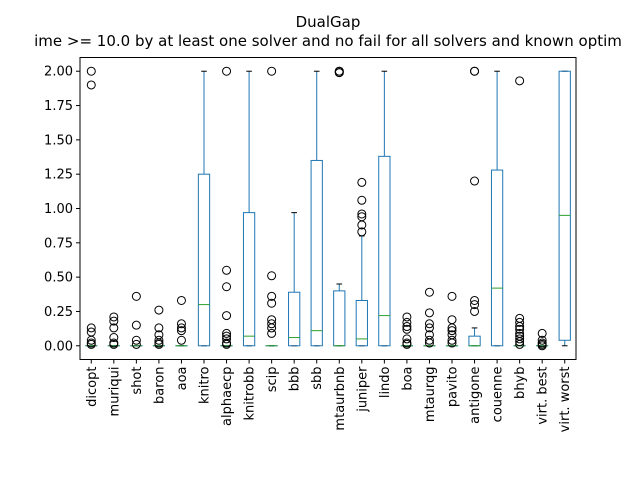 The image size is (640, 480). What do you see at coordinates (226, 207) in the screenshot?
I see `box-alphaecp` at bounding box center [226, 207].